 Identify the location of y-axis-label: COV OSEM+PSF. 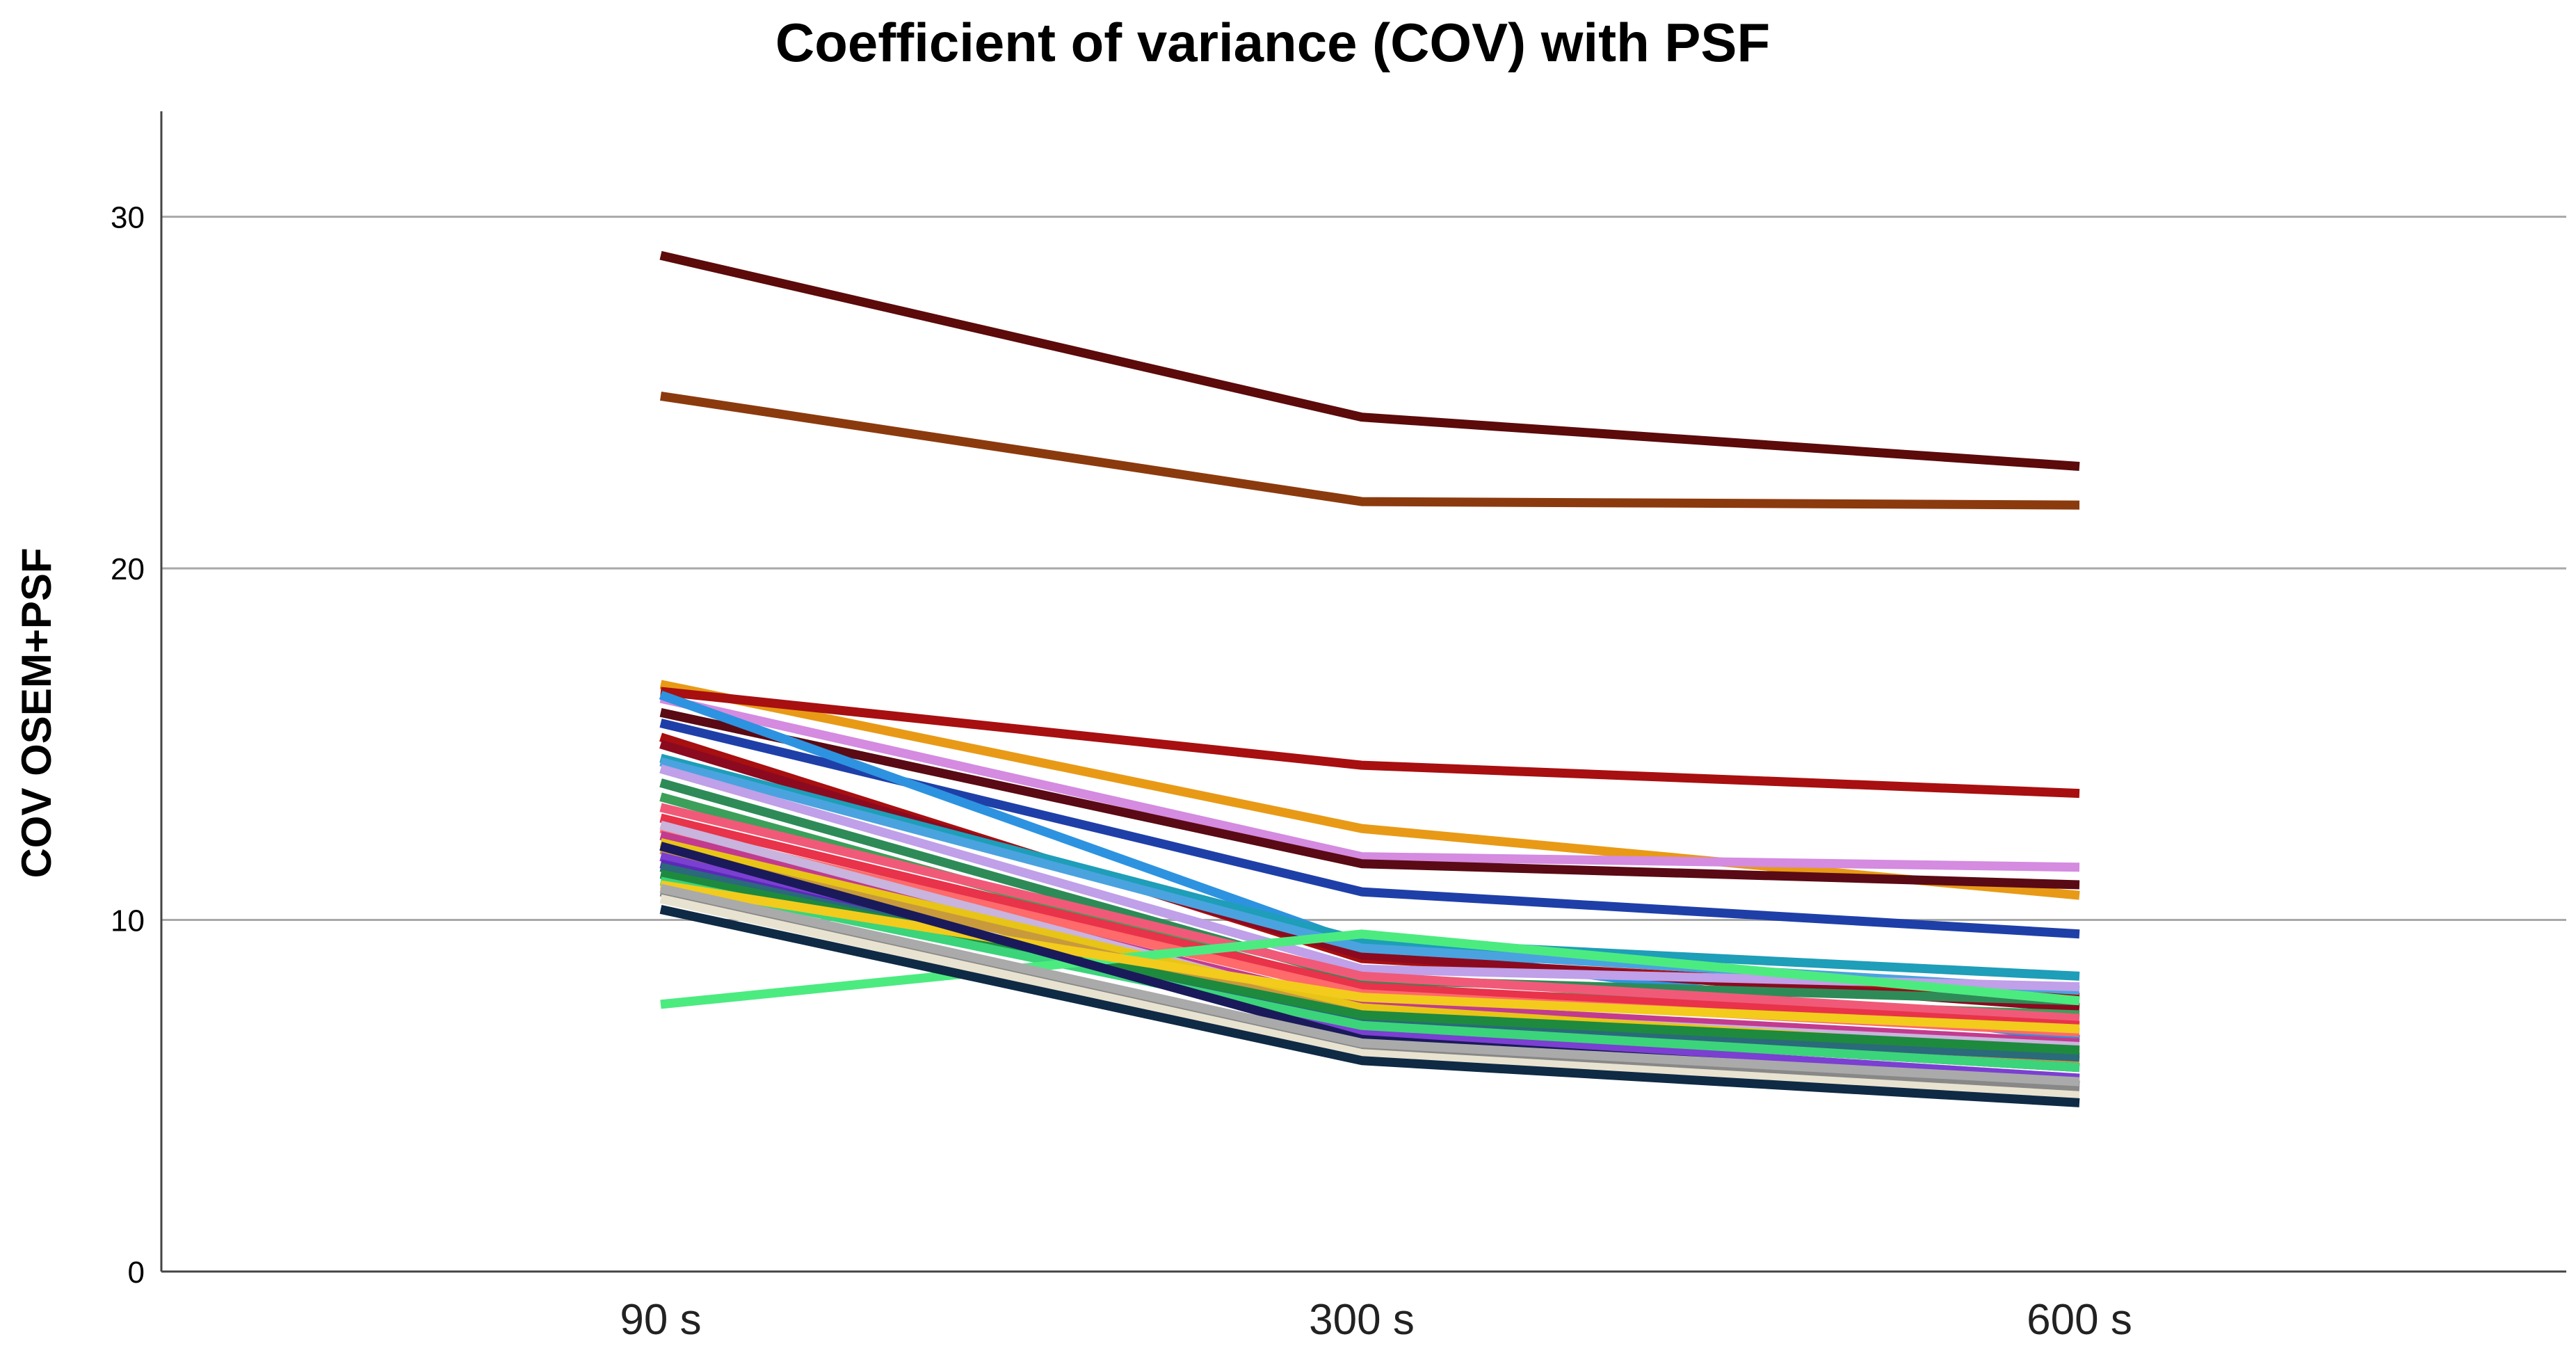
(36, 712).